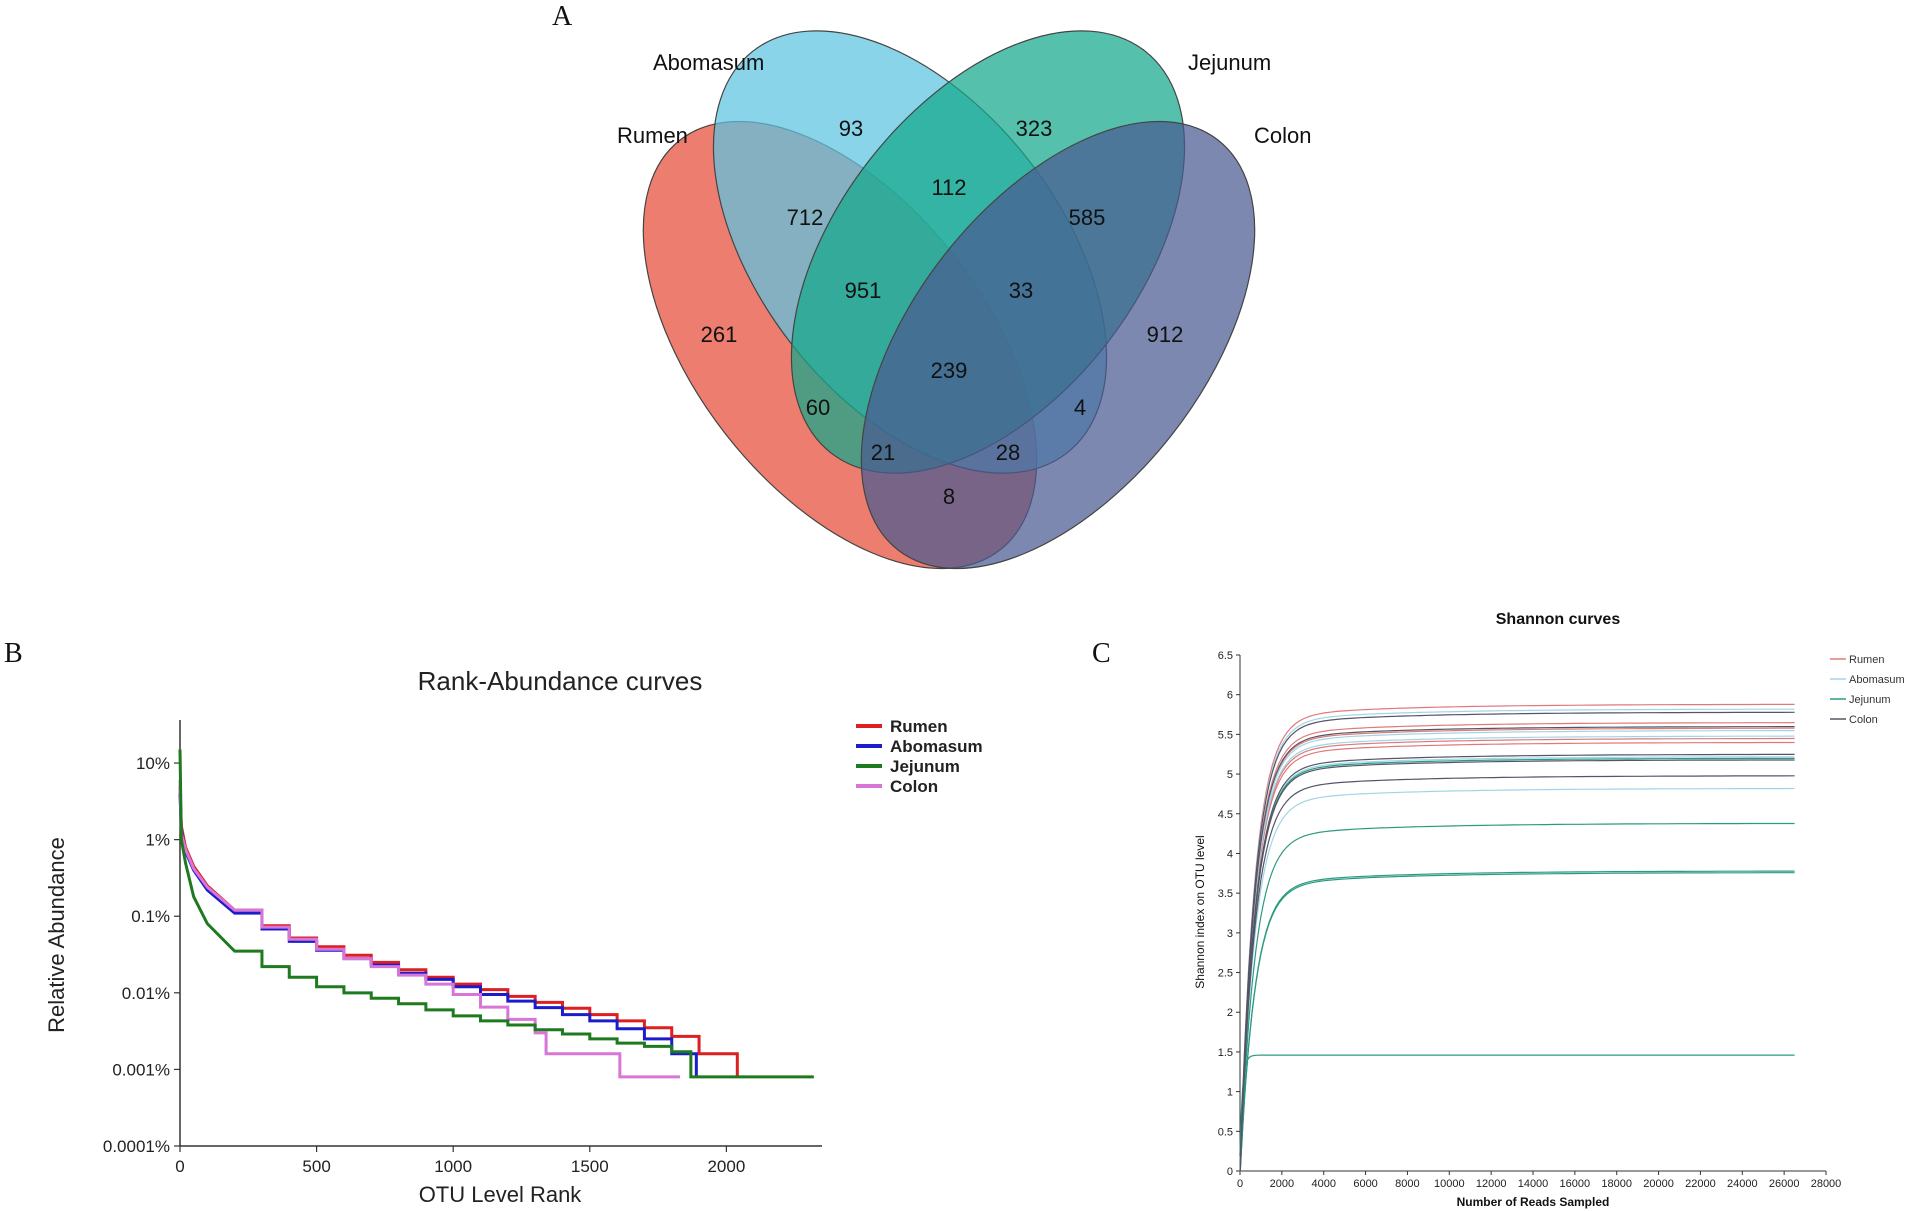 This screenshot has width=1907, height=1211. I want to click on c-x-tick-label: 8000, so click(1407, 1184).